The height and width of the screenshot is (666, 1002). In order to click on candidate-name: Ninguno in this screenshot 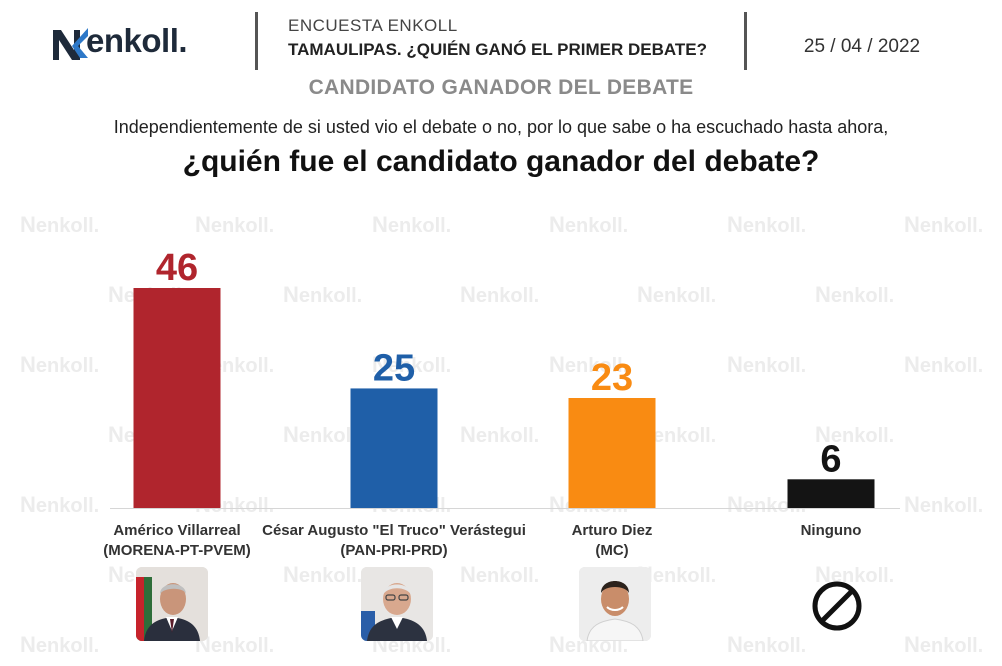, I will do `click(831, 530)`.